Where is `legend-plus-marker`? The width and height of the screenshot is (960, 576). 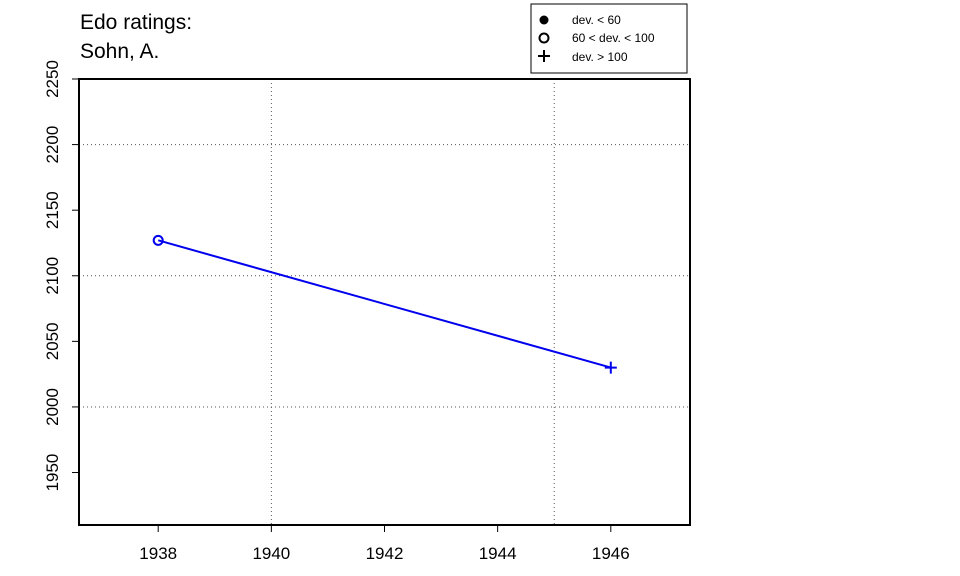 legend-plus-marker is located at coordinates (544, 56).